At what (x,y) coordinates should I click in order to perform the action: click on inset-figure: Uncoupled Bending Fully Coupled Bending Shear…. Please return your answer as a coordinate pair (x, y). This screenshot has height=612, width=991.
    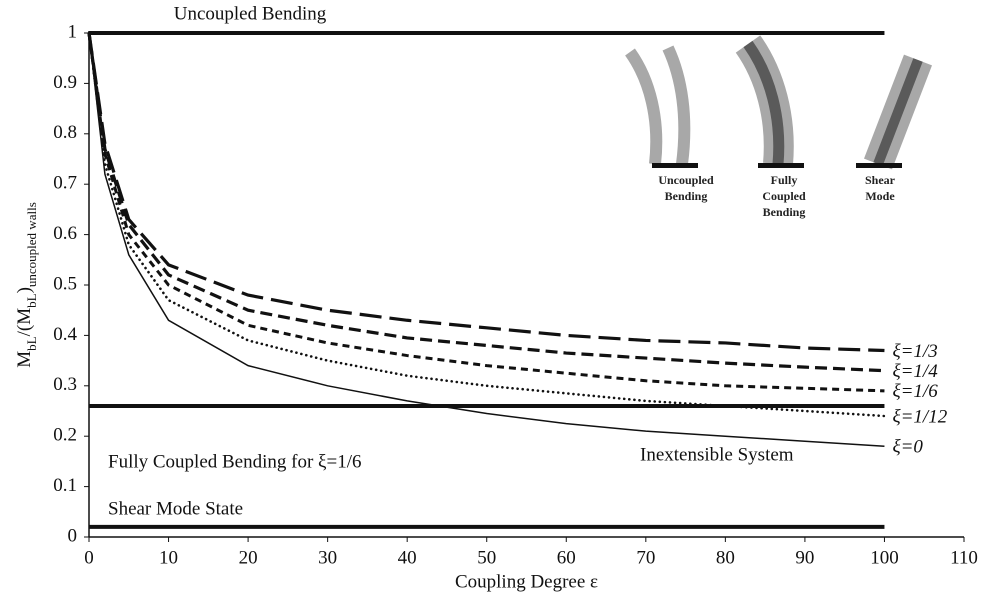
    Looking at the image, I should click on (779, 127).